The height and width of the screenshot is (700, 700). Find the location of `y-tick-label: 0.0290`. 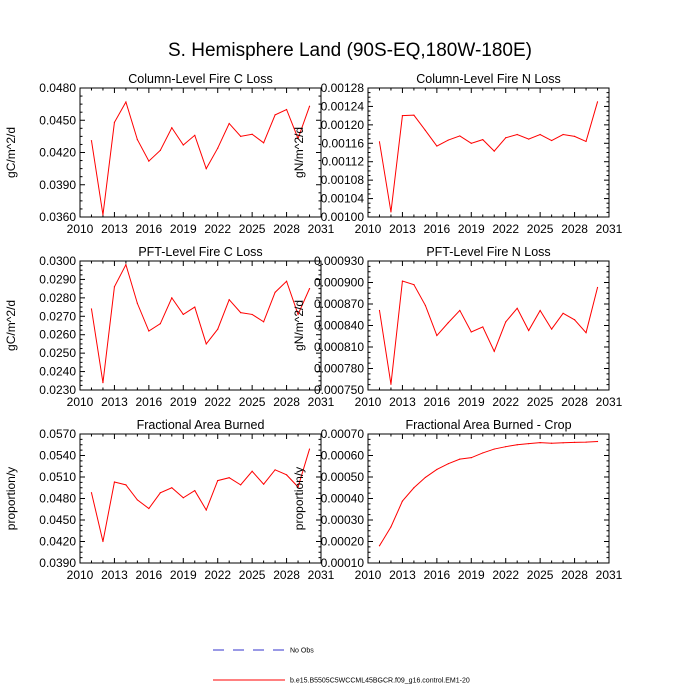

y-tick-label: 0.0290 is located at coordinates (57, 279).